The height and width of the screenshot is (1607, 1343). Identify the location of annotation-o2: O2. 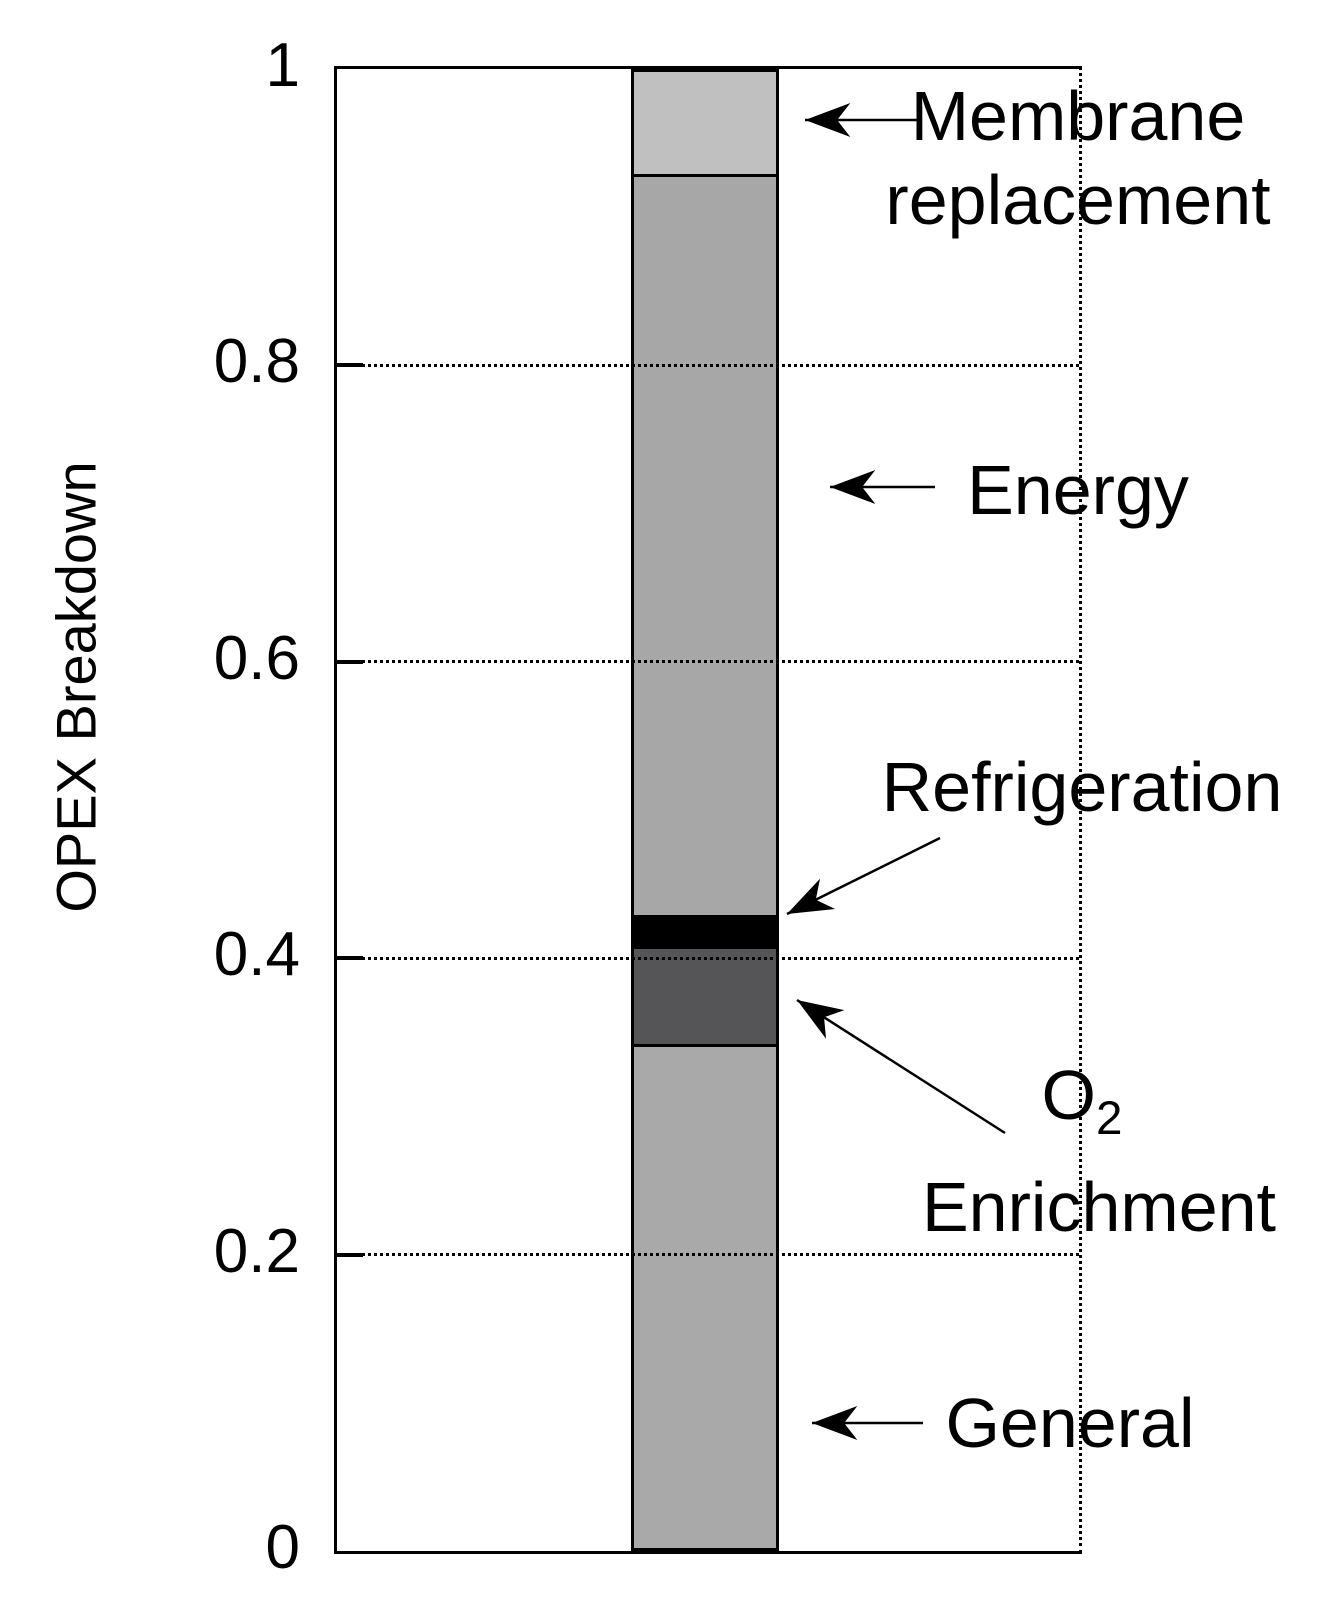
(1082, 1100).